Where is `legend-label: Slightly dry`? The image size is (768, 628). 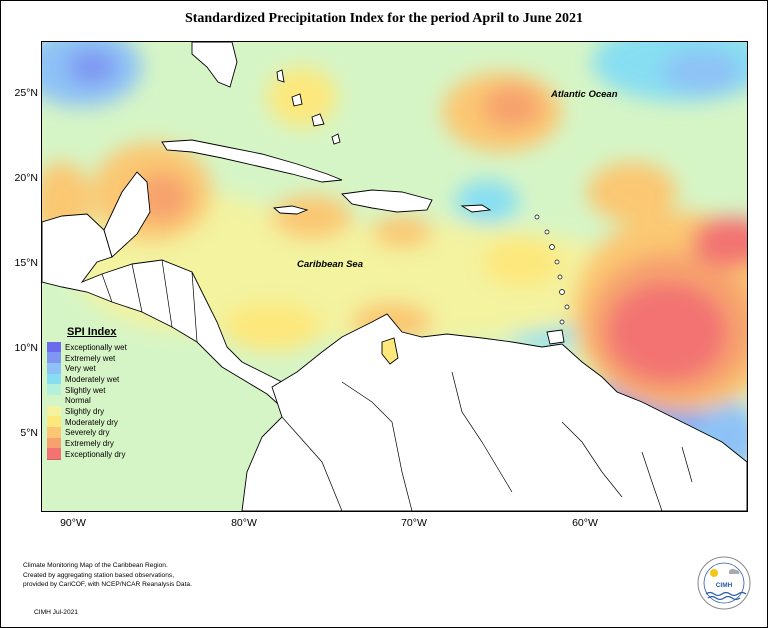
legend-label: Slightly dry is located at coordinates (85, 411).